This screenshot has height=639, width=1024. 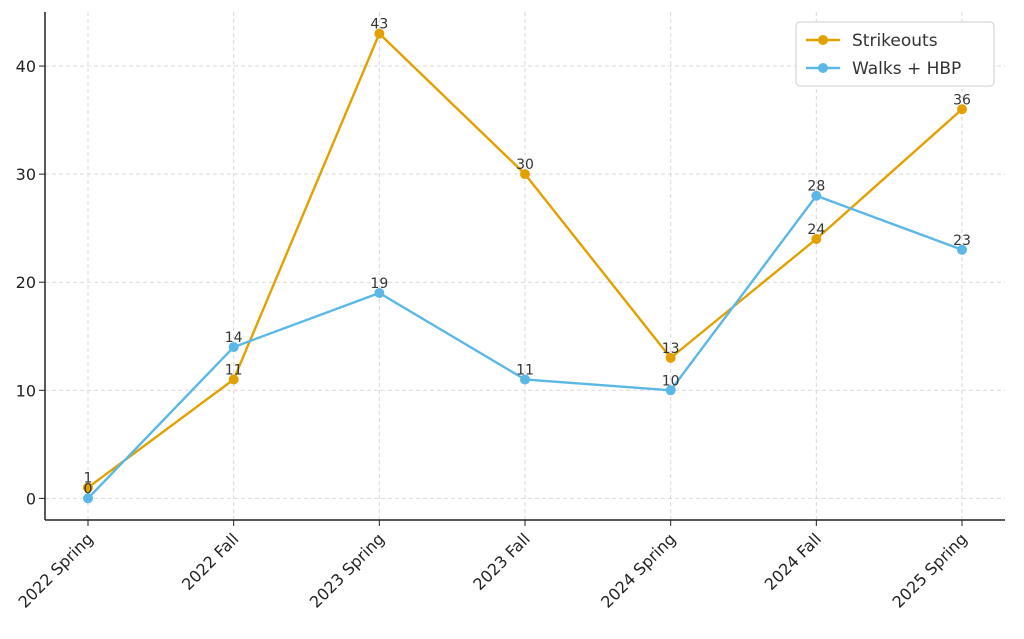 What do you see at coordinates (638, 570) in the screenshot?
I see `x-tick-label: 2024 Spring` at bounding box center [638, 570].